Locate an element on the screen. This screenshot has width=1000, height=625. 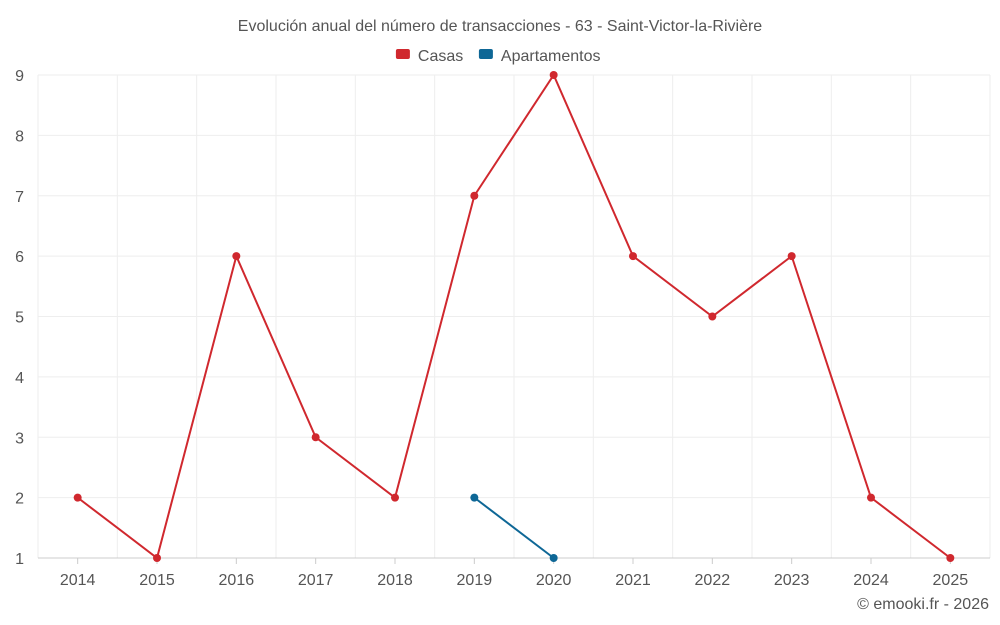
legend-label: Casas is located at coordinates (440, 56).